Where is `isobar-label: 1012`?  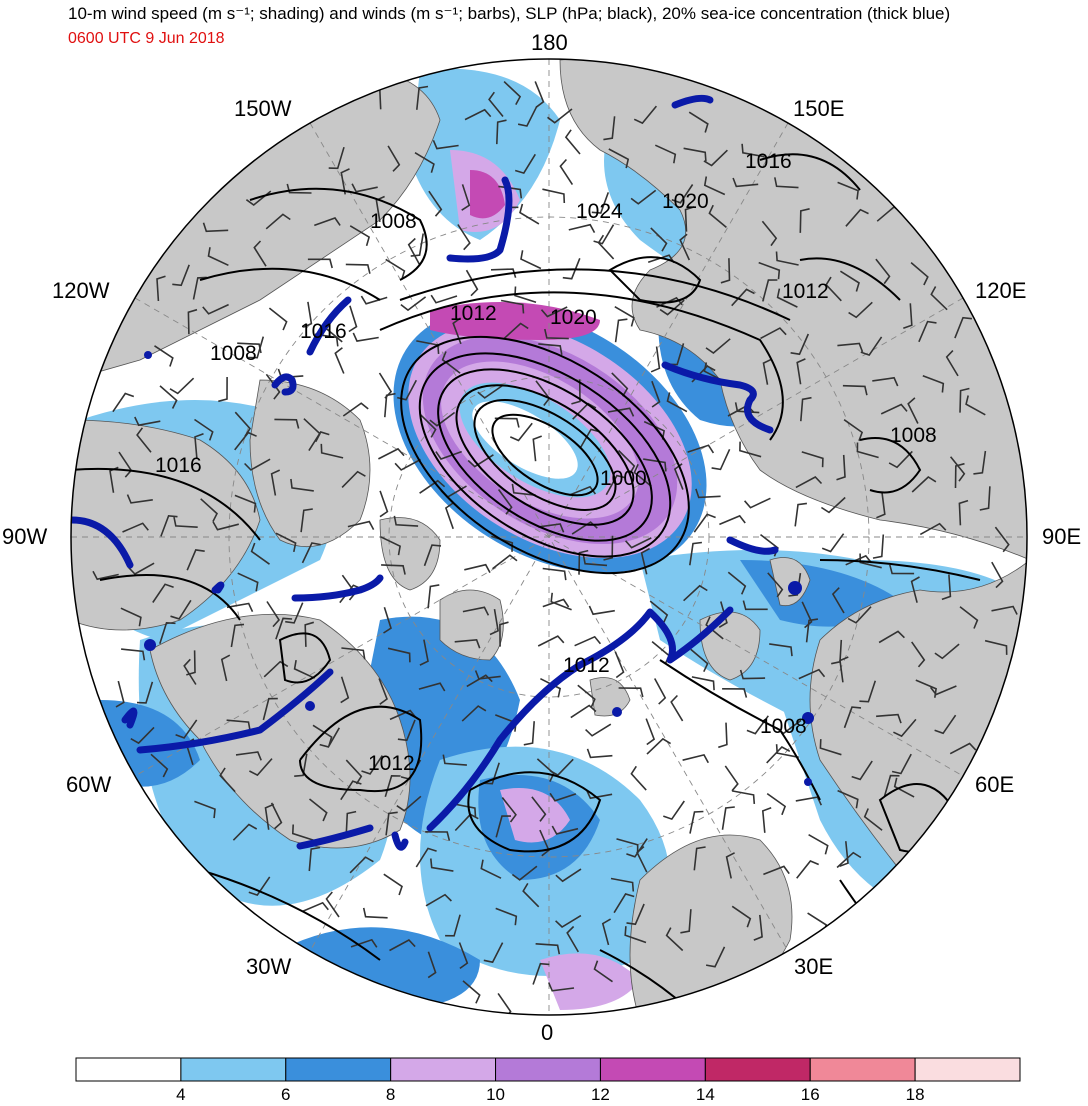
isobar-label: 1012 is located at coordinates (473, 313).